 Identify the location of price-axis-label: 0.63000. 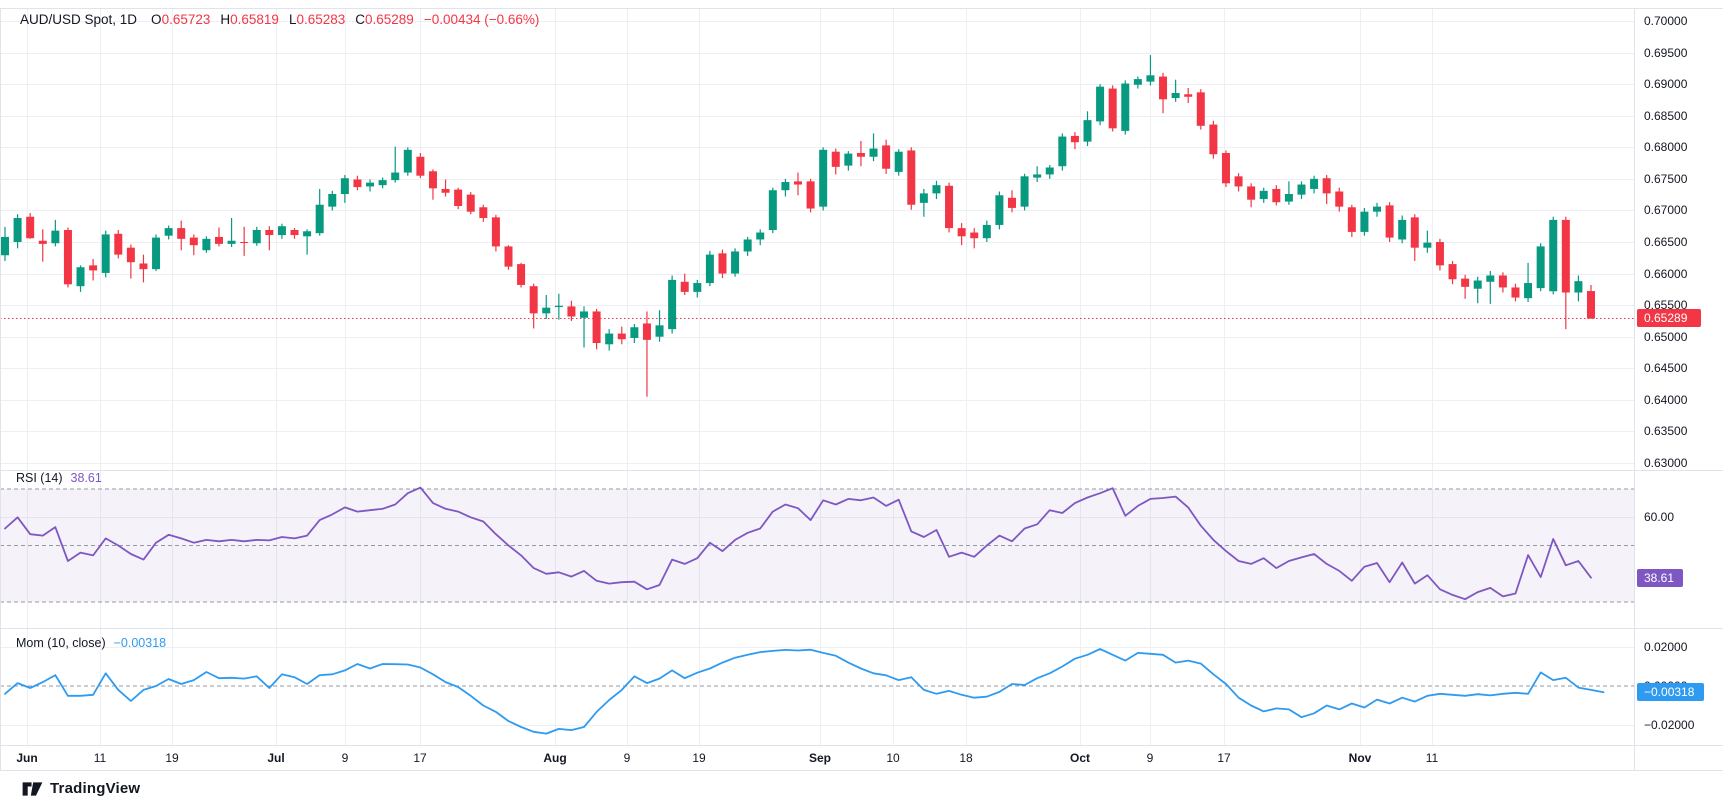
(1666, 463).